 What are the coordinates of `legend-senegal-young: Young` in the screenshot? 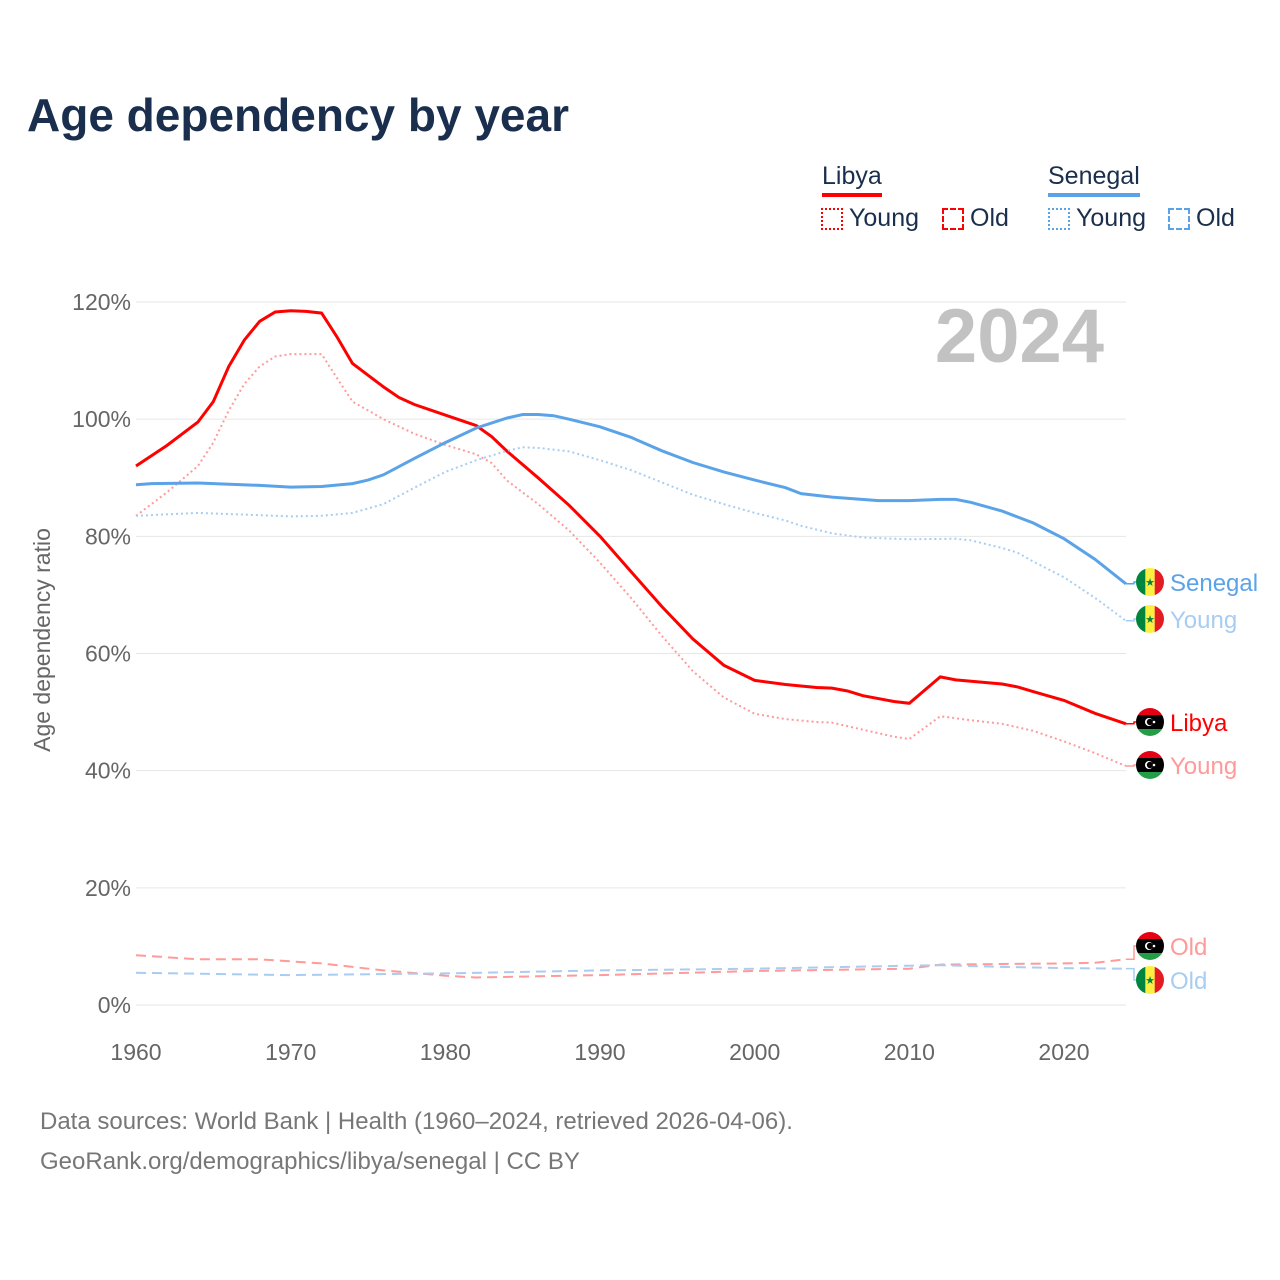 It's located at (1097, 218).